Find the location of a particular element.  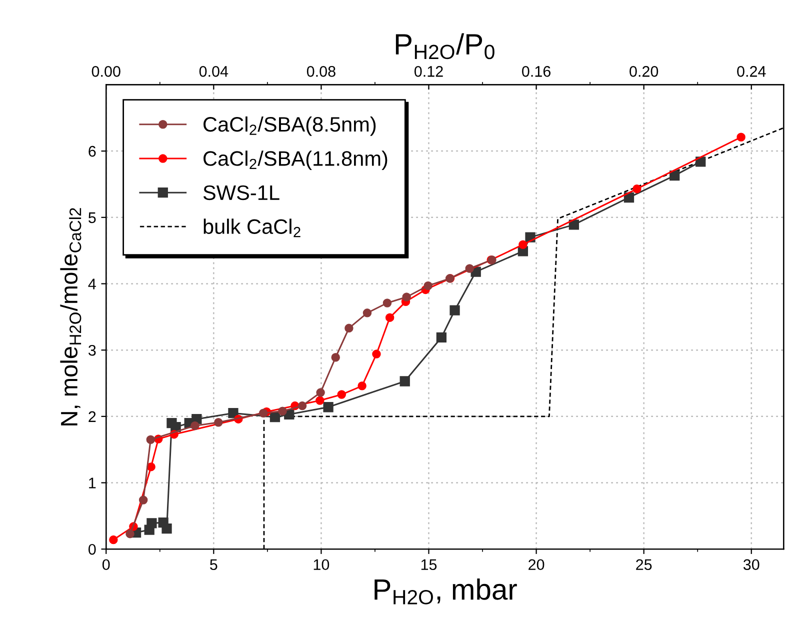

x-tick-label: 20 is located at coordinates (536, 564).